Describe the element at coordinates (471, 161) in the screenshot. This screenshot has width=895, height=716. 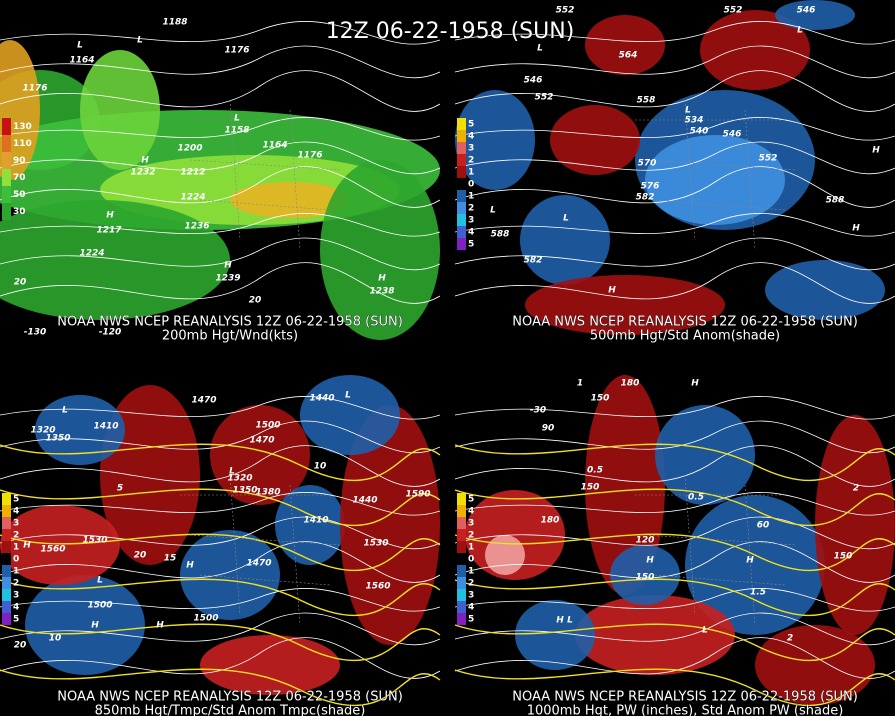
I see `legend-label: 2` at that location.